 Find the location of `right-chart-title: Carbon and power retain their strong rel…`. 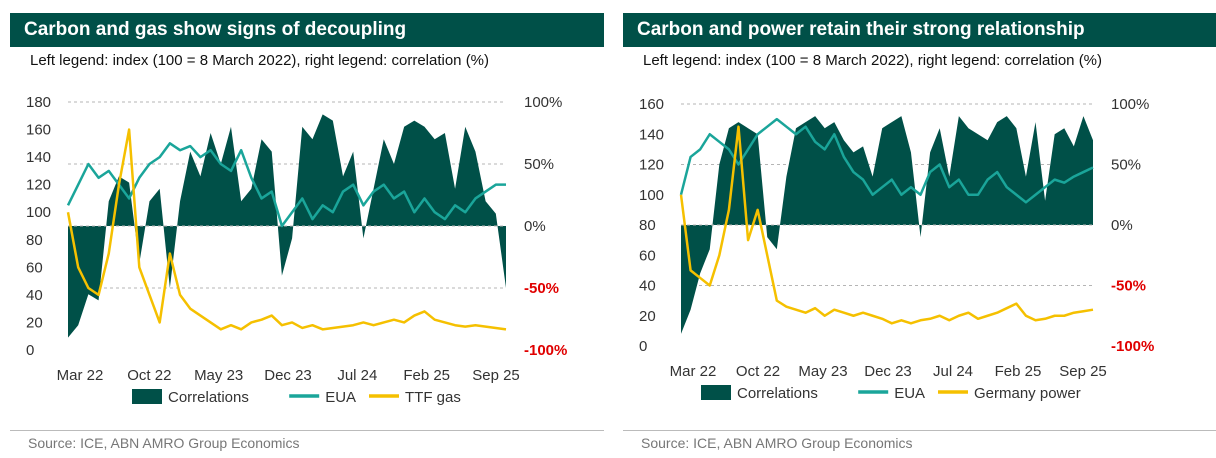

right-chart-title: Carbon and power retain their strong rel… is located at coordinates (919, 30).